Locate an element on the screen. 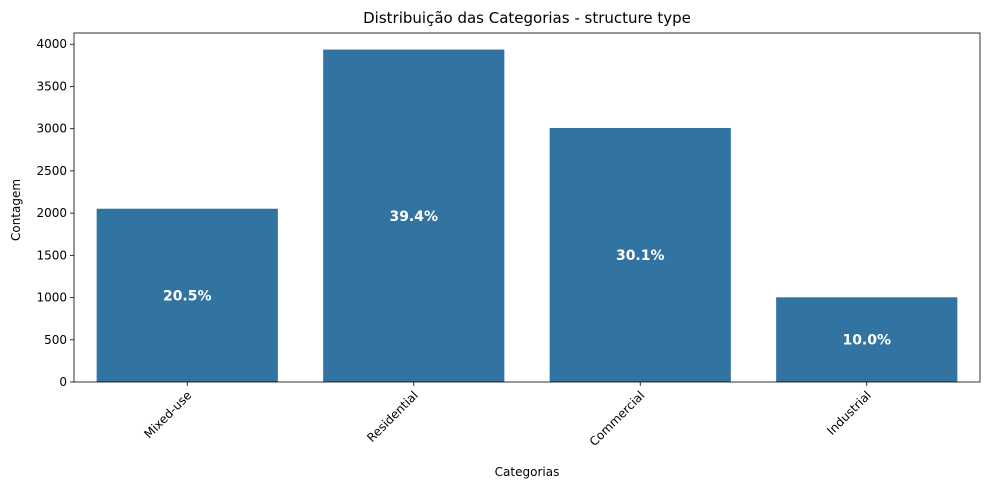  x-tick-label: Residential is located at coordinates (392, 416).